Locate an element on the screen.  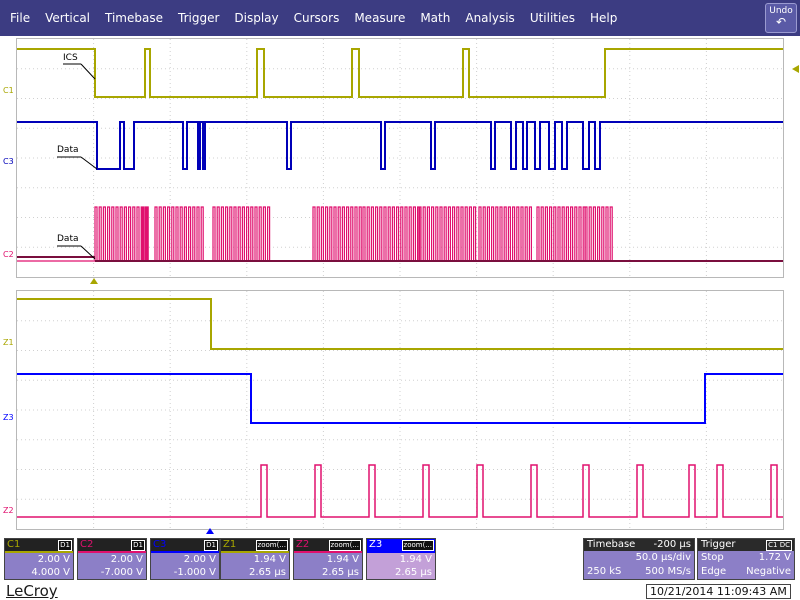
timebase-samples: 250 kS is located at coordinates (604, 571).